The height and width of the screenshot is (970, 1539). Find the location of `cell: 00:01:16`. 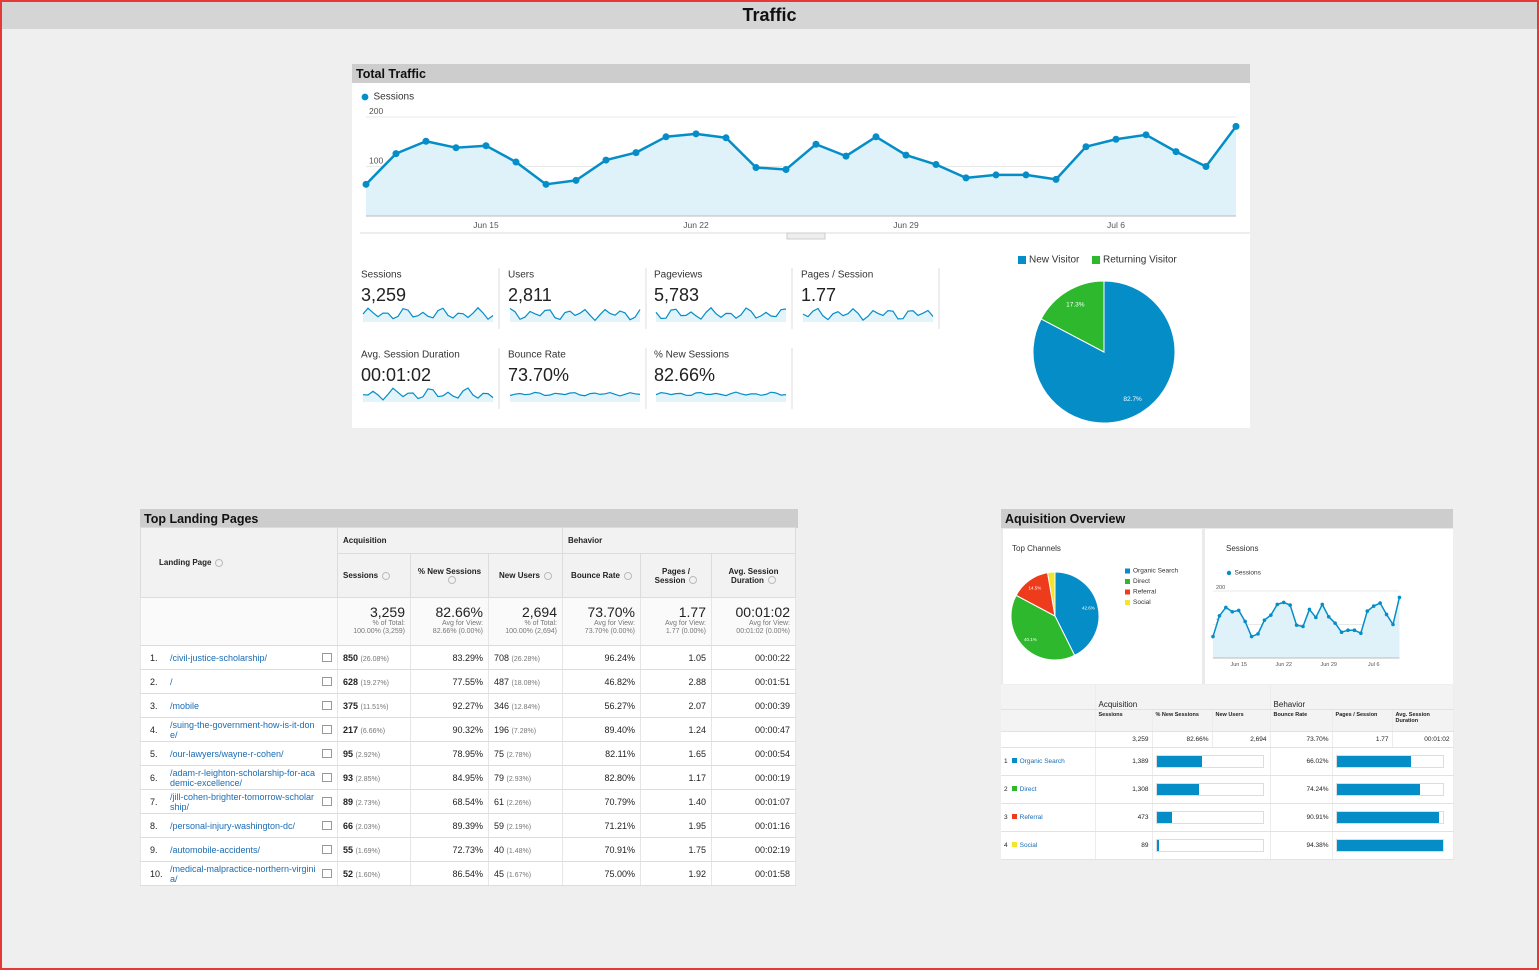

cell: 00:01:16 is located at coordinates (753, 825).